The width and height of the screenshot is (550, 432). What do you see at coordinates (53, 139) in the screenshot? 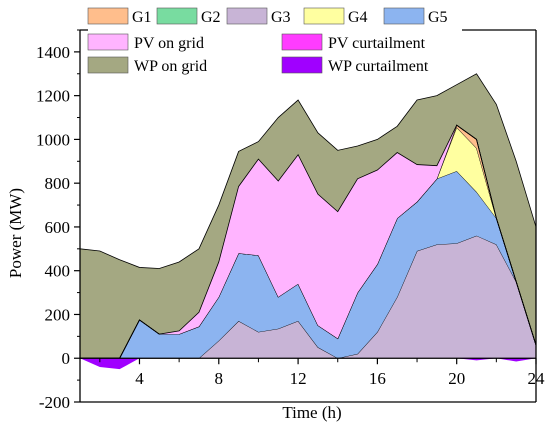
I see `y-tick-label-6: 1000` at bounding box center [53, 139].